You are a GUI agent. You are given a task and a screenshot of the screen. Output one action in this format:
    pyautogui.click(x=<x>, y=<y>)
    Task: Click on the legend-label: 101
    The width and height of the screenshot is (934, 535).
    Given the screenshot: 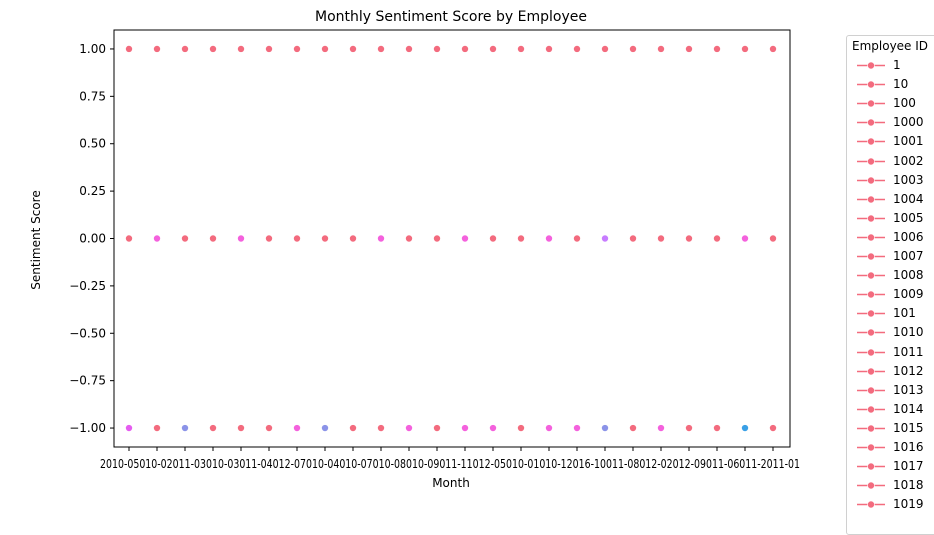 What is the action you would take?
    pyautogui.click(x=904, y=313)
    